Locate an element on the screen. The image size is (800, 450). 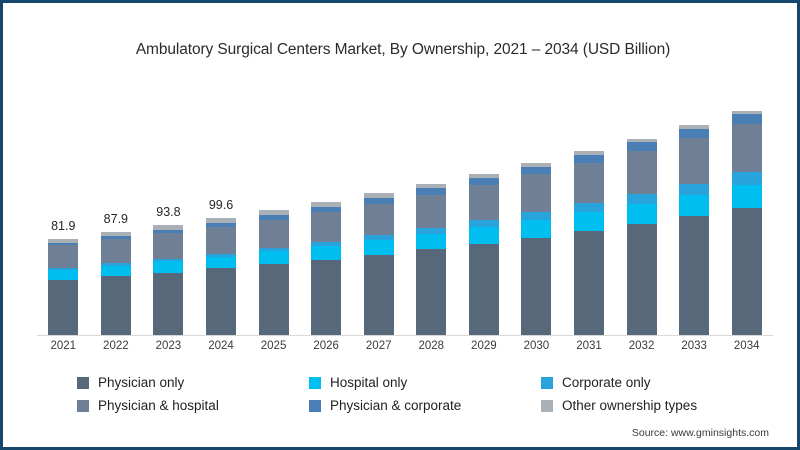
x-tick-2031: 2031 is located at coordinates (589, 346).